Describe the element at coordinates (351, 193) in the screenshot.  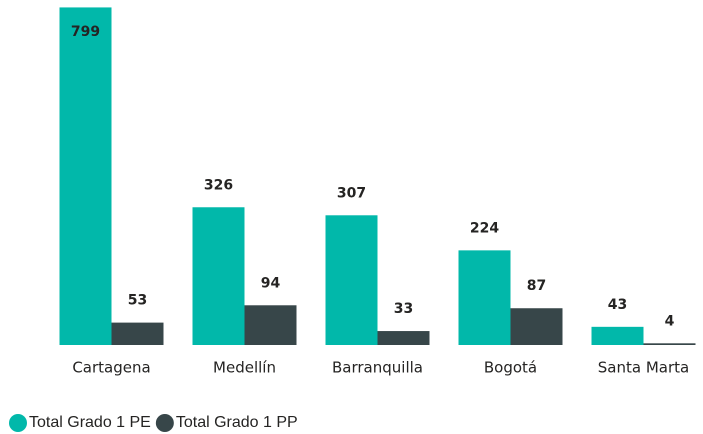
I see `data-label: 307` at that location.